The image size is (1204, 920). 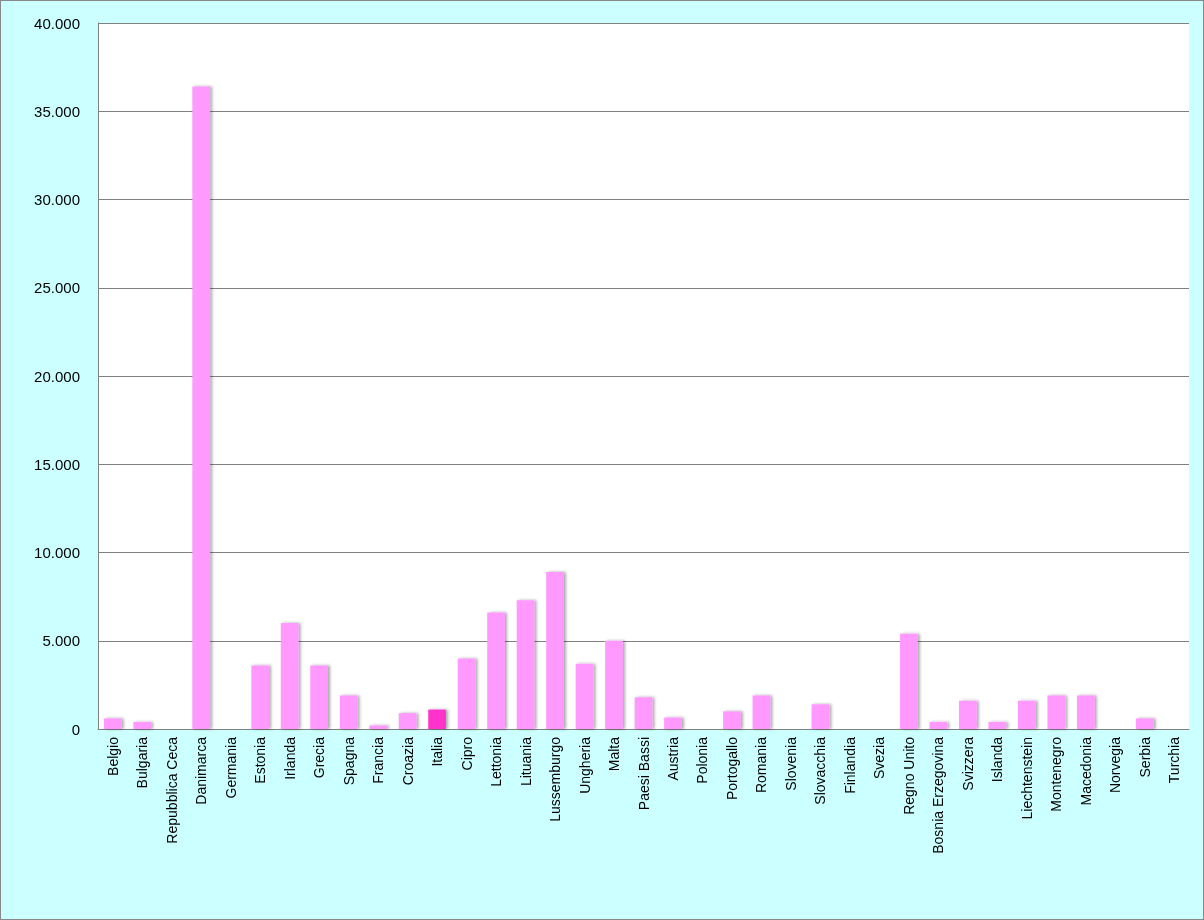 What do you see at coordinates (1115, 765) in the screenshot?
I see `x-tick-label: Norvegia` at bounding box center [1115, 765].